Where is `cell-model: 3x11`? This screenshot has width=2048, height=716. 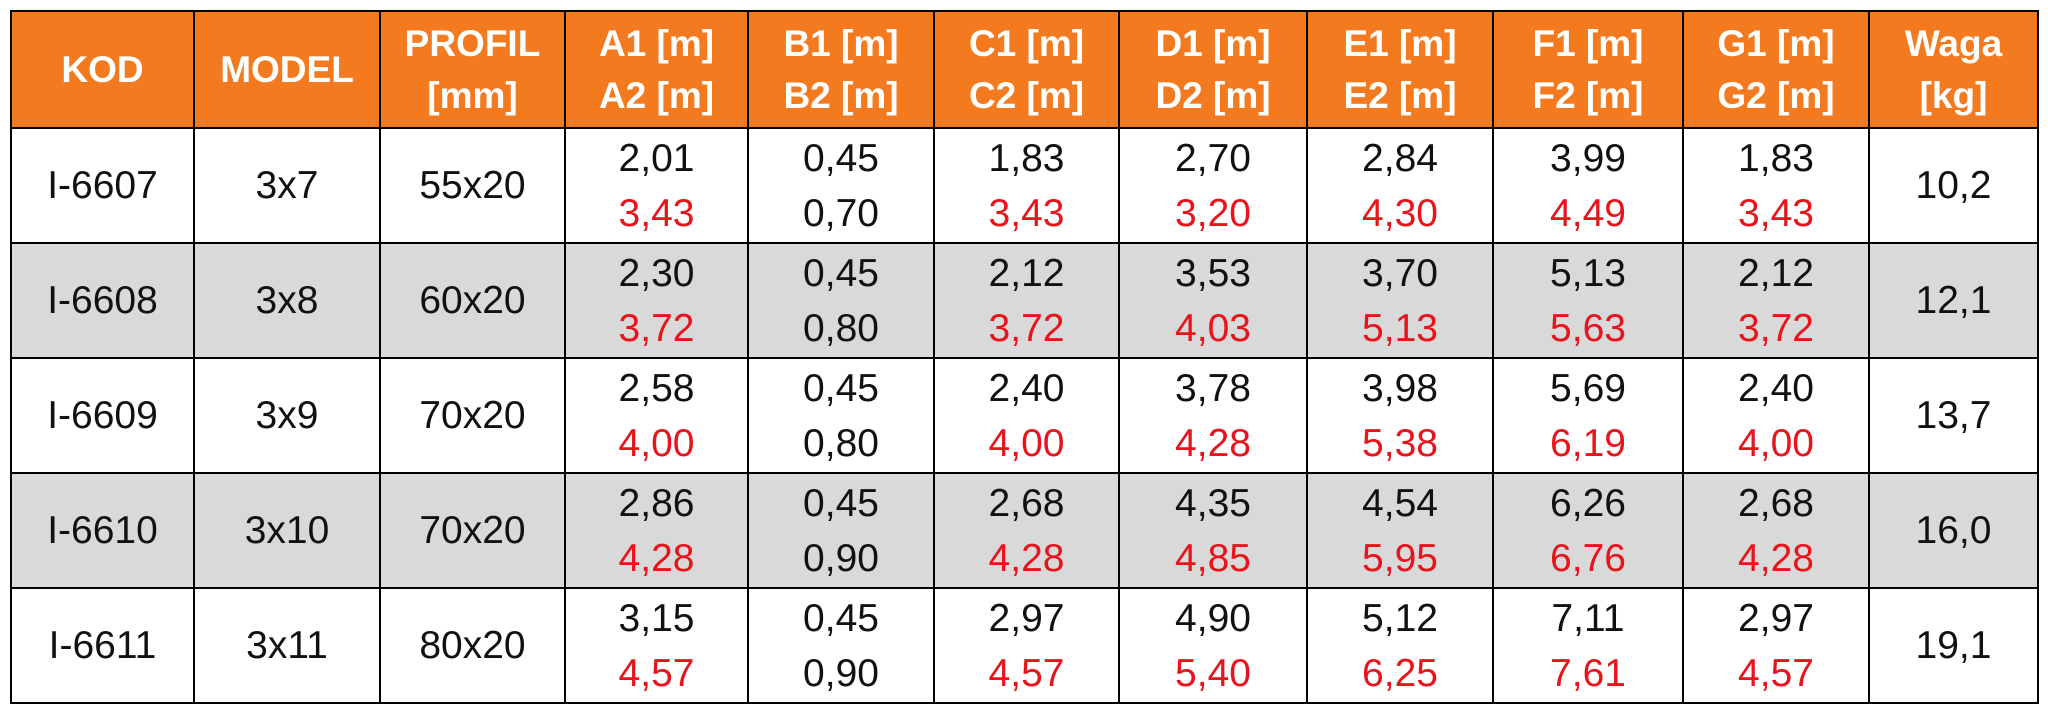 cell-model: 3x11 is located at coordinates (287, 645).